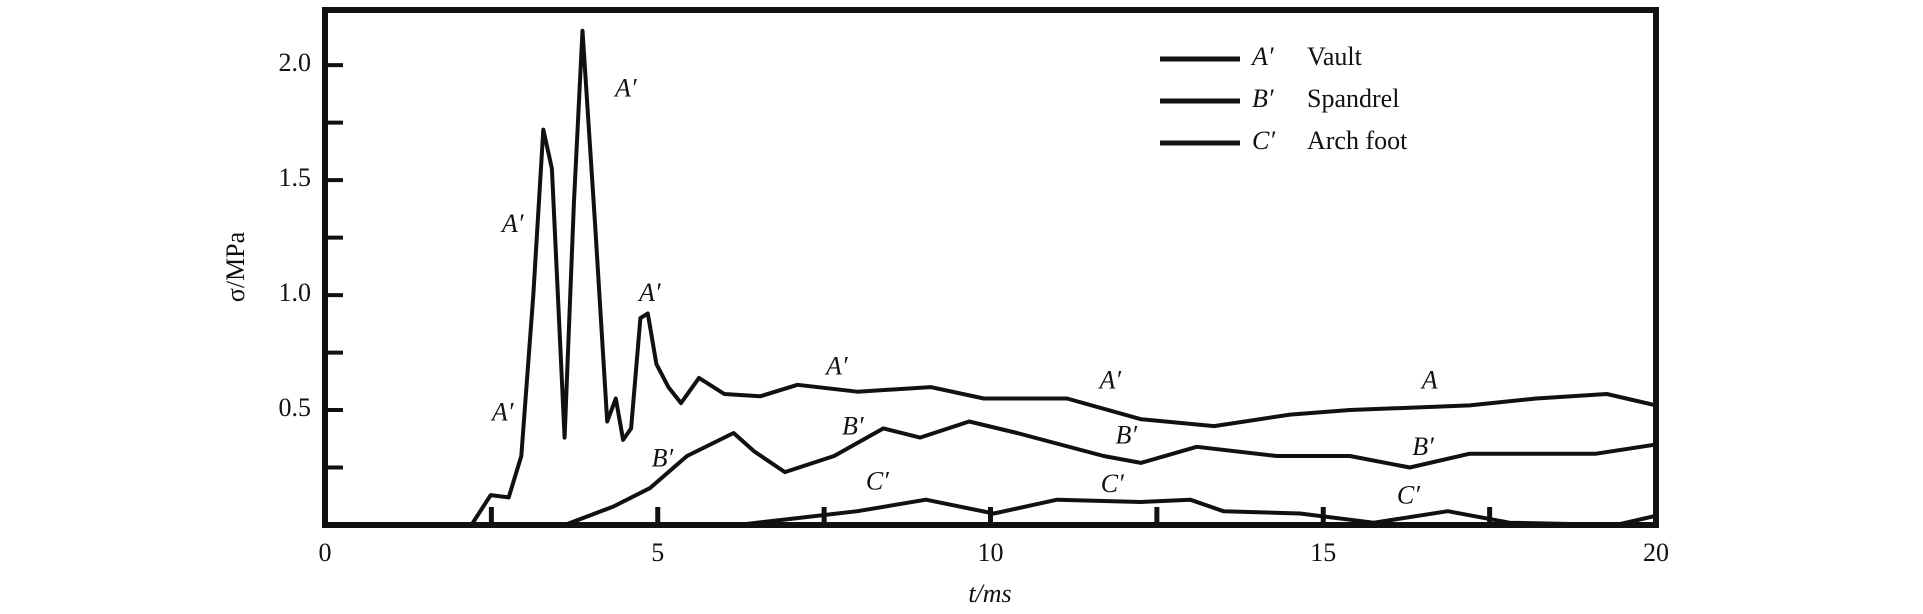 The width and height of the screenshot is (1923, 614). I want to click on x-tick-label: 15, so click(1323, 552).